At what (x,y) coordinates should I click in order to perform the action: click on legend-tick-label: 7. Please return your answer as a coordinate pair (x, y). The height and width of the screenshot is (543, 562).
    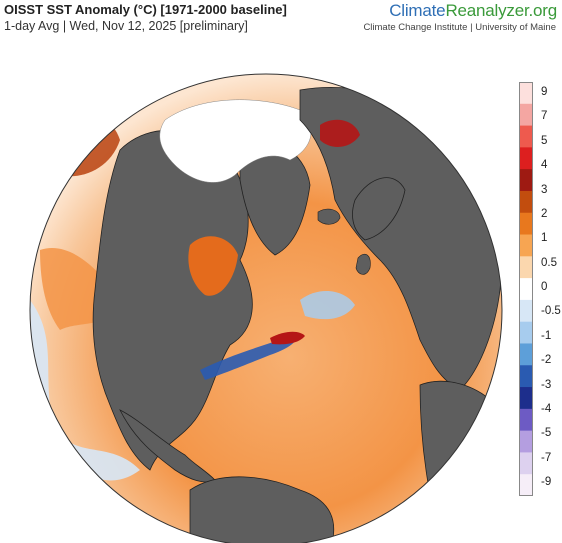
    Looking at the image, I should click on (544, 116).